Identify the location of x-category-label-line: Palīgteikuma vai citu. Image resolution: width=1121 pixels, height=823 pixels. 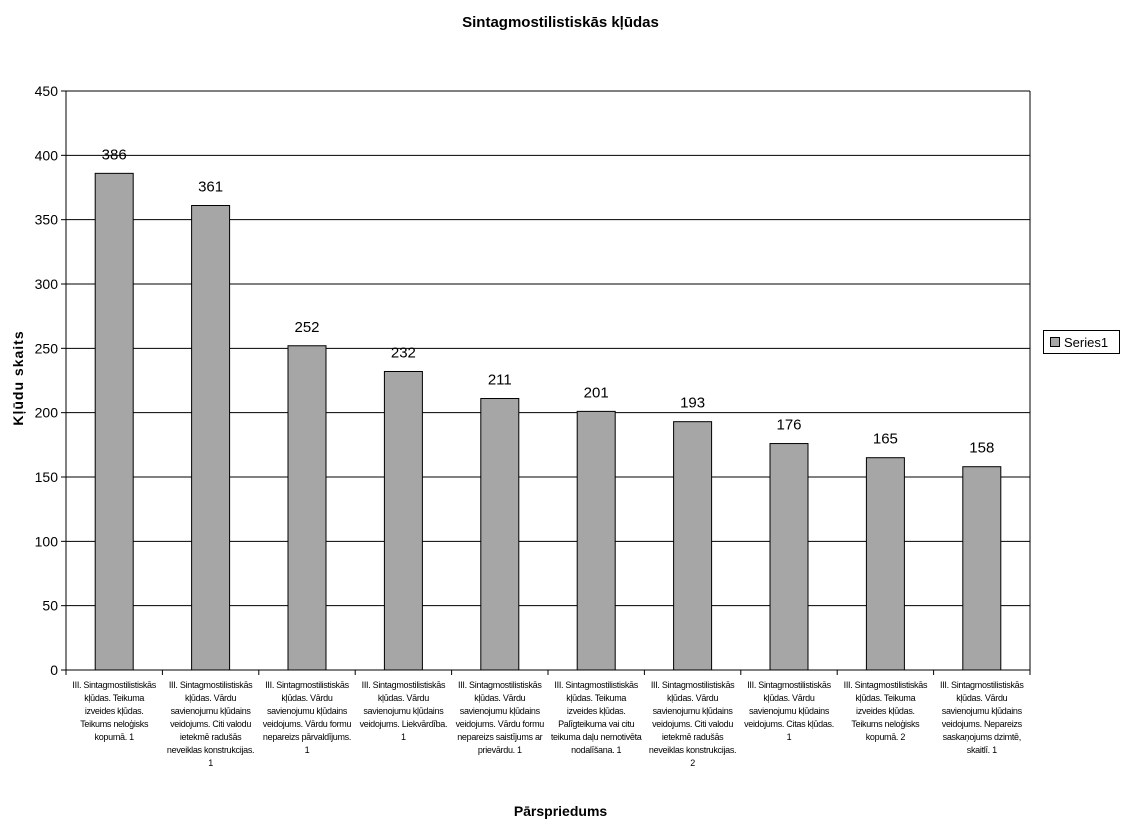
(596, 724).